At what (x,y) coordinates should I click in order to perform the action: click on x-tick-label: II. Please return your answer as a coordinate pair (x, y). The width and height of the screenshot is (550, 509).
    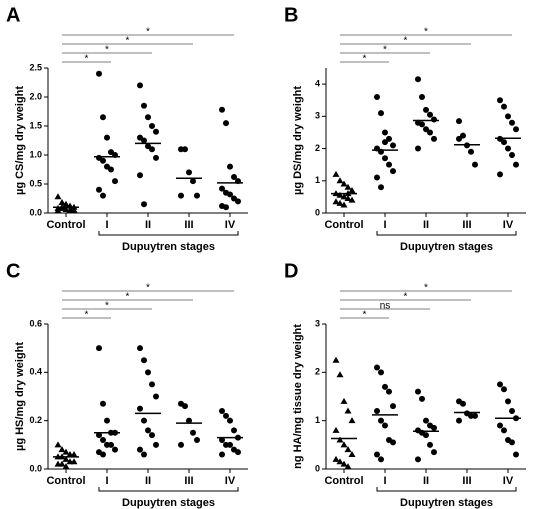
    Looking at the image, I should click on (426, 225).